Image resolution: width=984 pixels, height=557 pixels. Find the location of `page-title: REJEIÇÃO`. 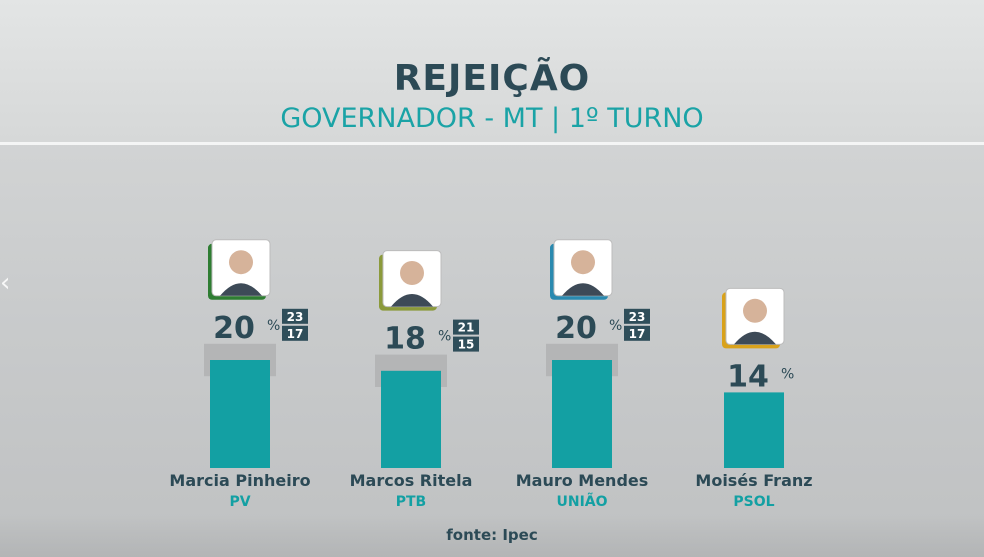

page-title: REJEIÇÃO is located at coordinates (492, 78).